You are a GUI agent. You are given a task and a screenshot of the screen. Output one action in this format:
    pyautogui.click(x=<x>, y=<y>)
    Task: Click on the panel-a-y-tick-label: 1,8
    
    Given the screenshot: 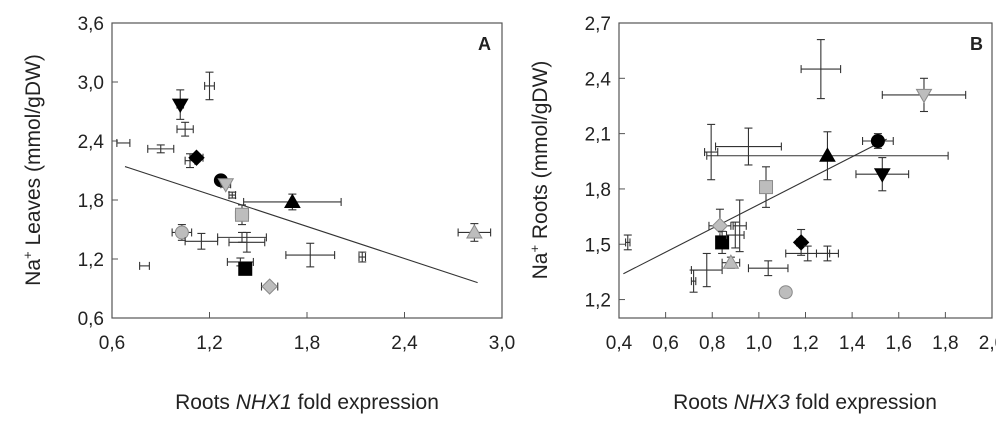 What is the action you would take?
    pyautogui.click(x=91, y=201)
    